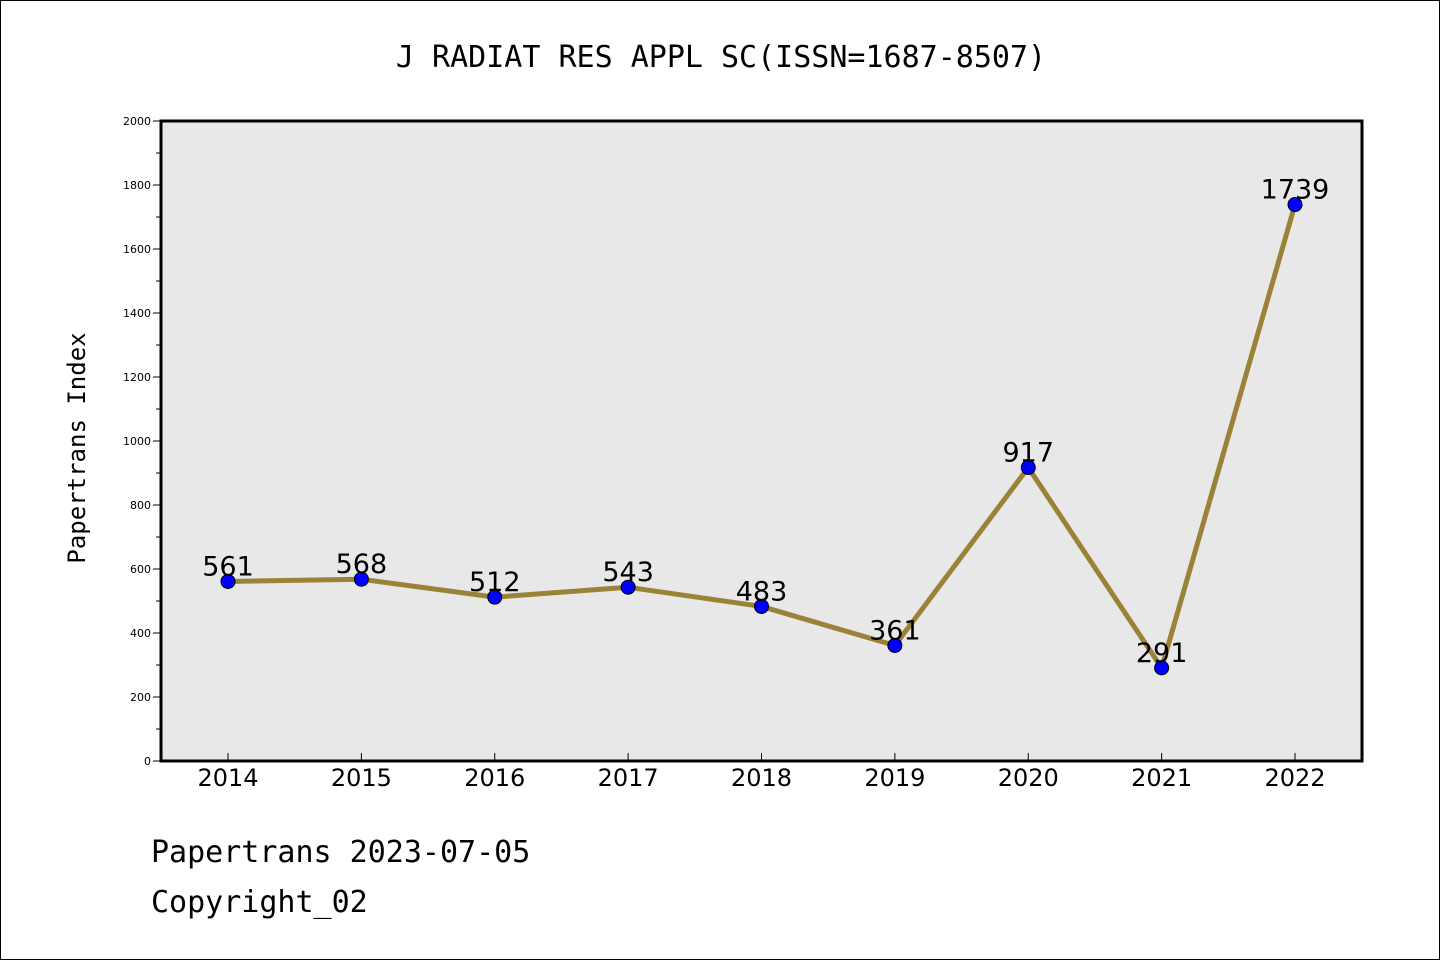 This screenshot has height=961, width=1440. I want to click on data-label: 361, so click(895, 630).